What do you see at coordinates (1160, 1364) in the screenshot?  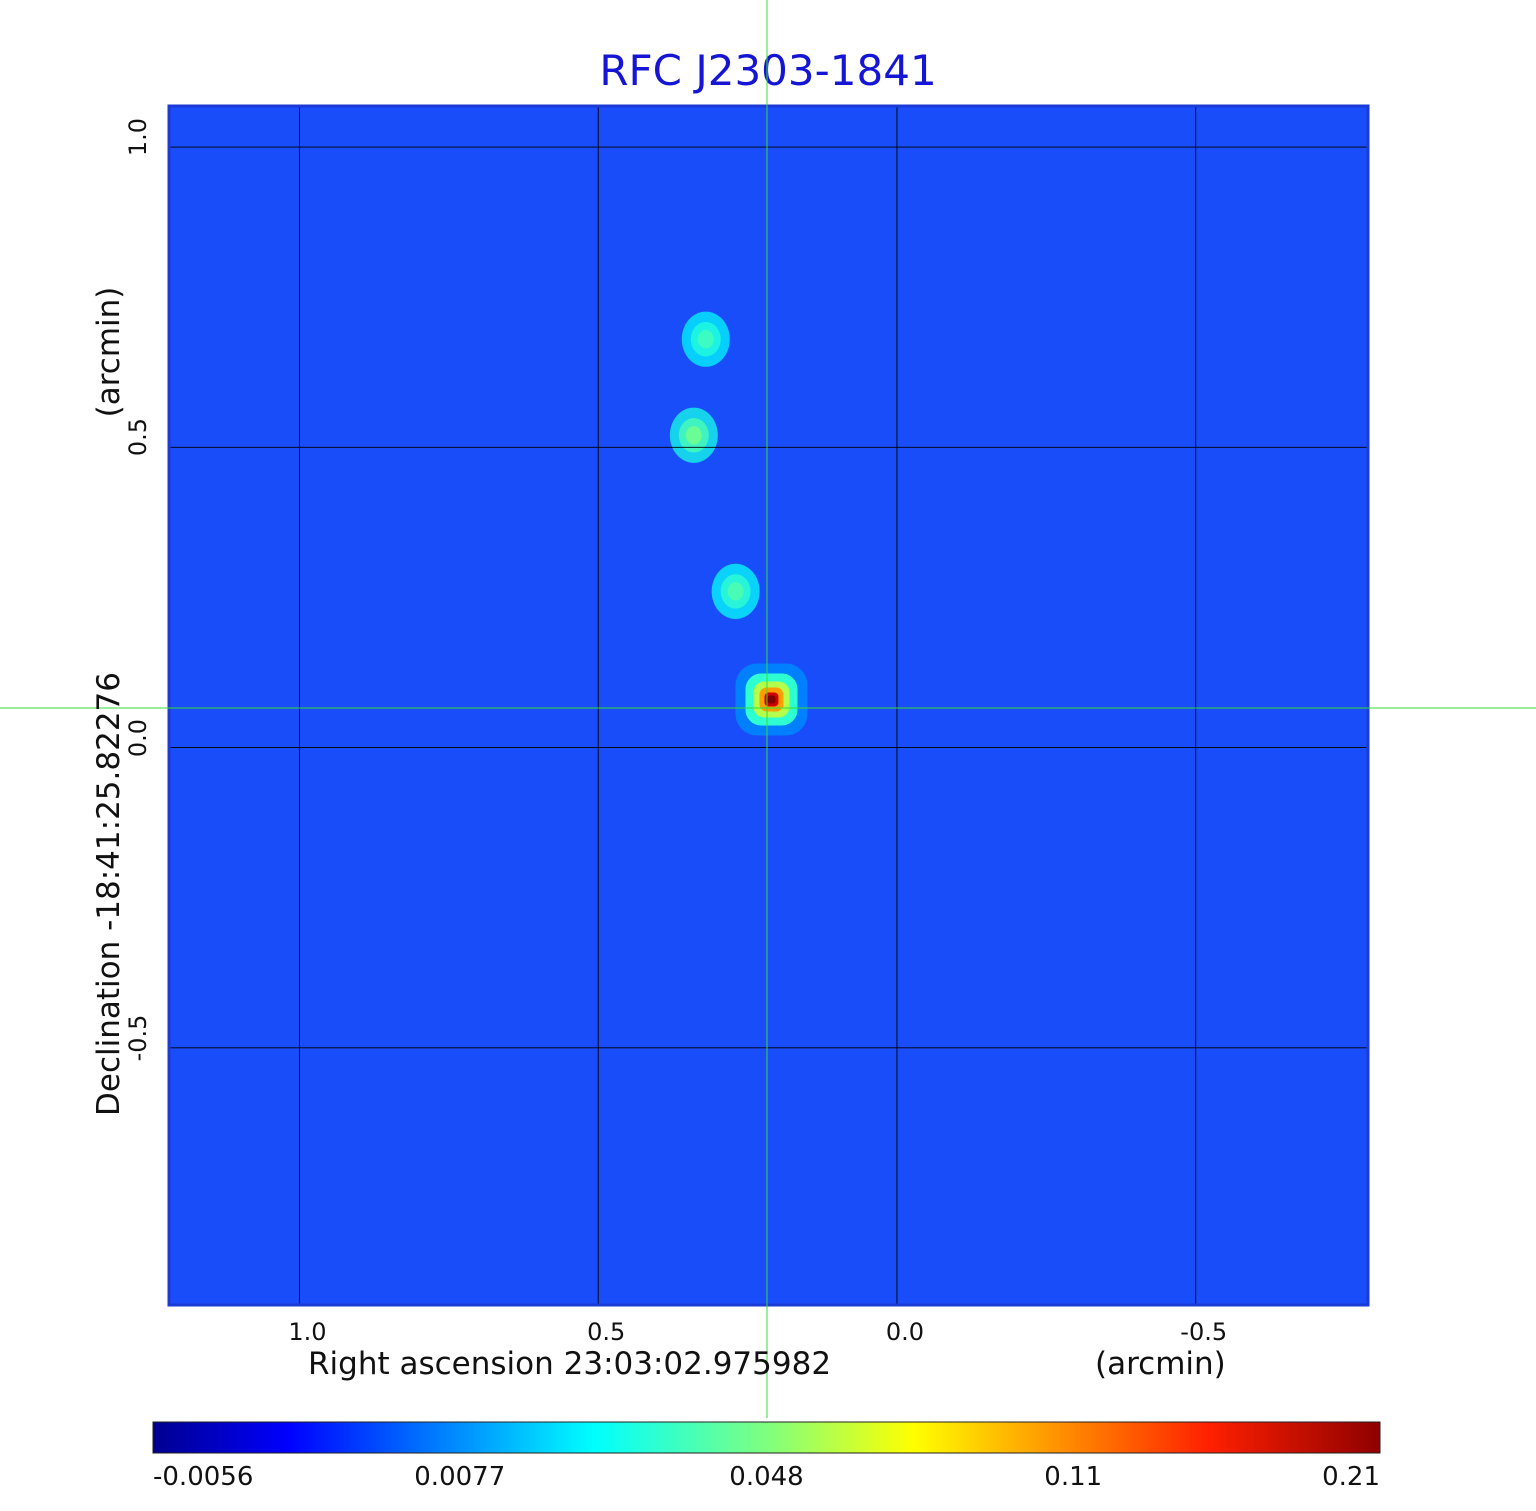 I see `x-axis-unit: (arcmin)` at bounding box center [1160, 1364].